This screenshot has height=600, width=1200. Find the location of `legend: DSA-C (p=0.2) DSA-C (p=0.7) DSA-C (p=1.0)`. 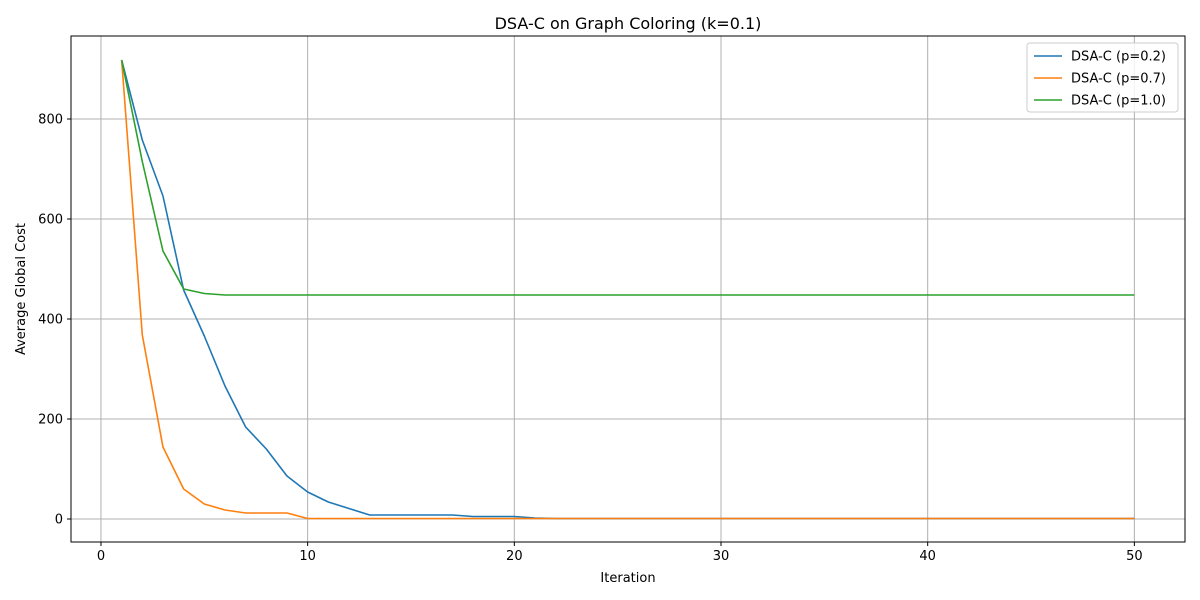

legend: DSA-C (p=0.2) DSA-C (p=0.7) DSA-C (p=1.0) is located at coordinates (1102, 77).